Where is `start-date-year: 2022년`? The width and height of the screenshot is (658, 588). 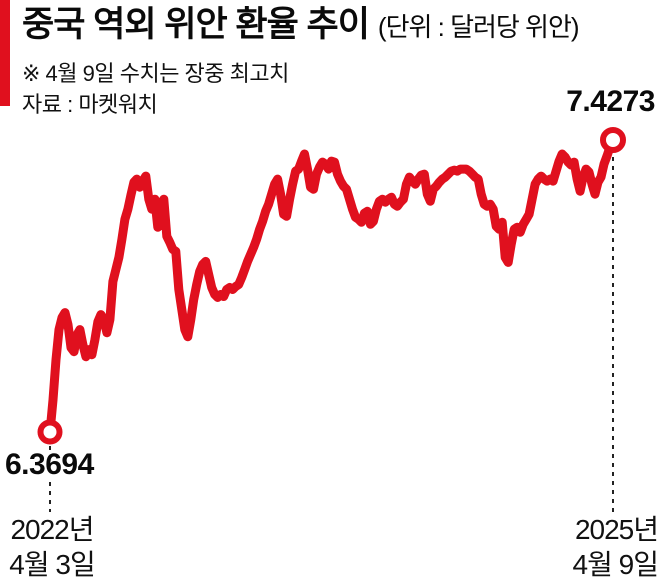
start-date-year: 2022년 is located at coordinates (52, 529).